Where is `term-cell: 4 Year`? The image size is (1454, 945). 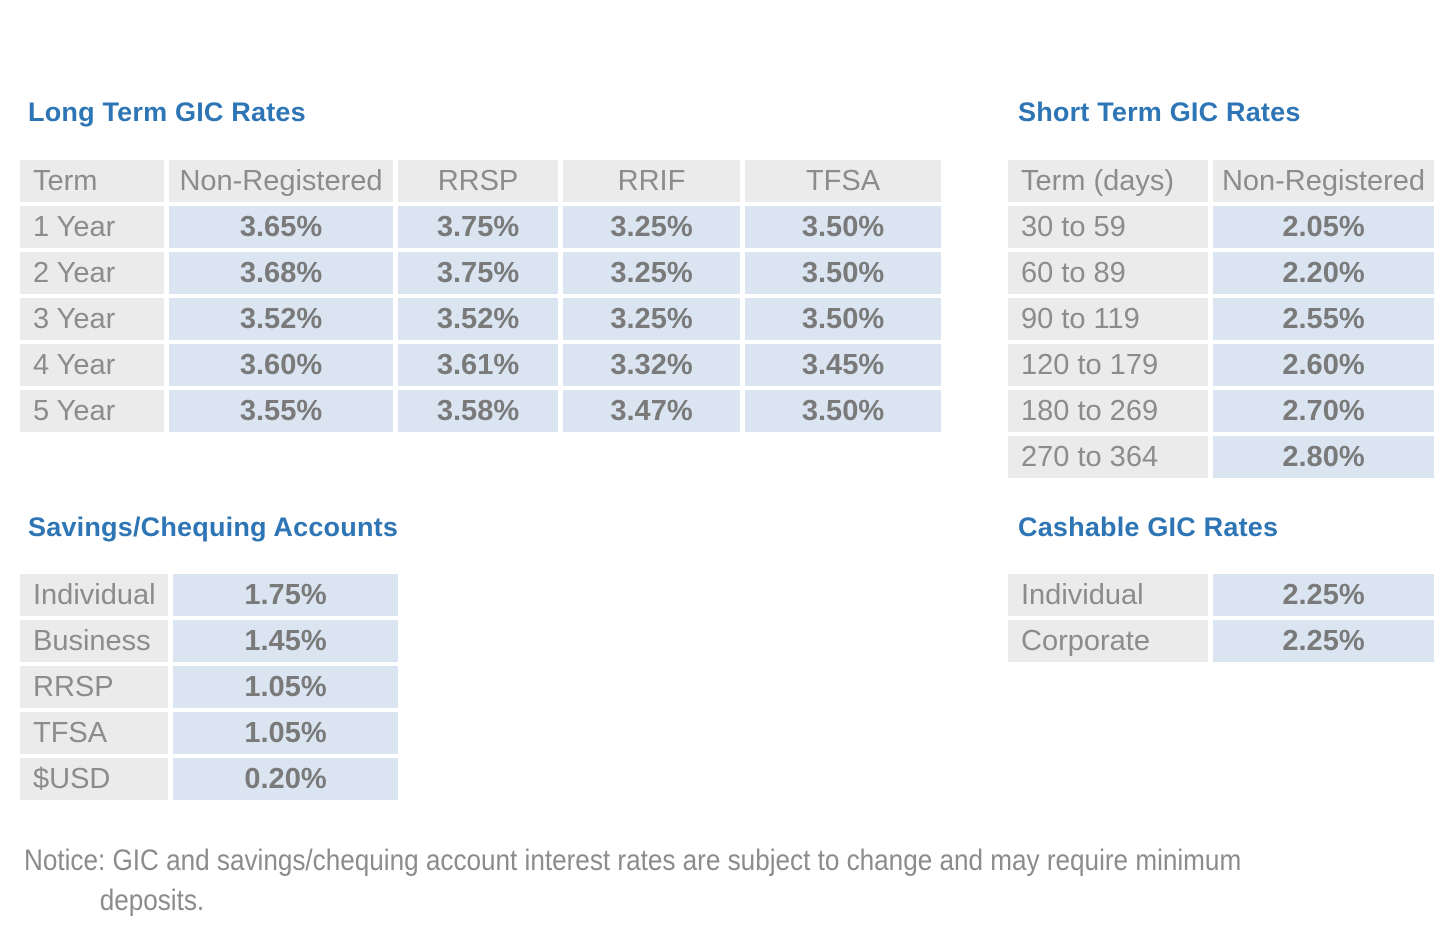
term-cell: 4 Year is located at coordinates (92, 365).